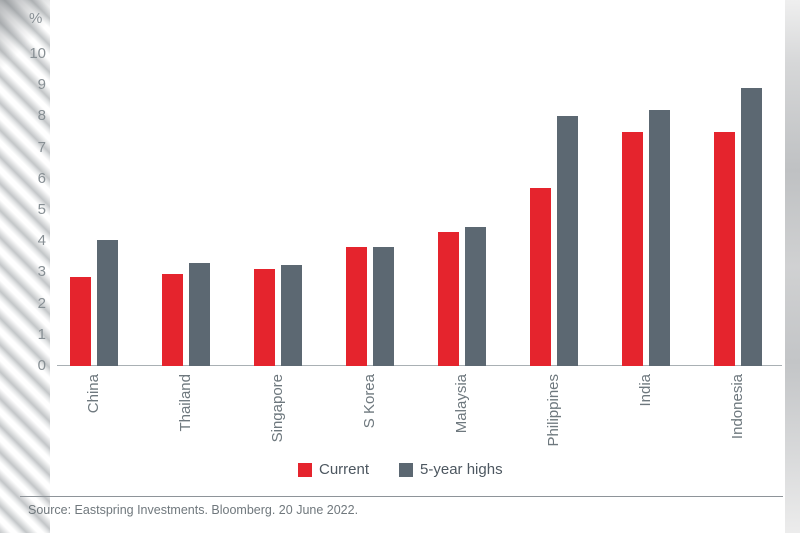 The width and height of the screenshot is (800, 533). I want to click on category-label-singapore: Singapore, so click(277, 408).